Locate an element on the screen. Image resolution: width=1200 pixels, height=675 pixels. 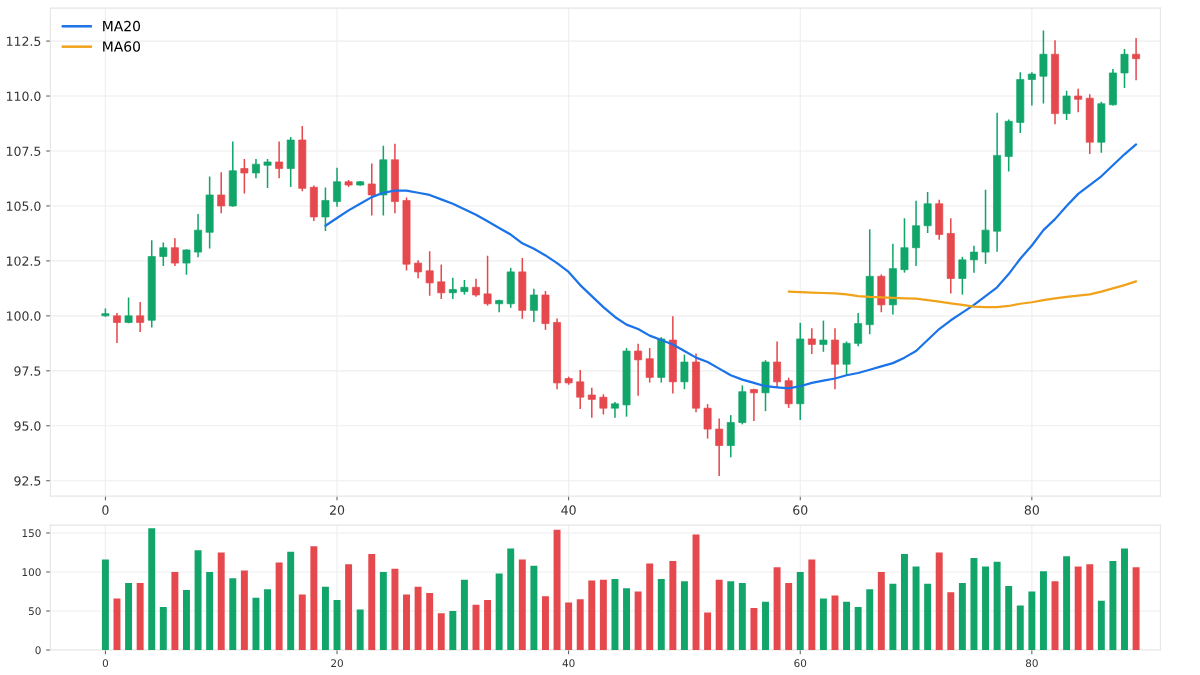
y-tick-label: 100 is located at coordinates (31, 572).